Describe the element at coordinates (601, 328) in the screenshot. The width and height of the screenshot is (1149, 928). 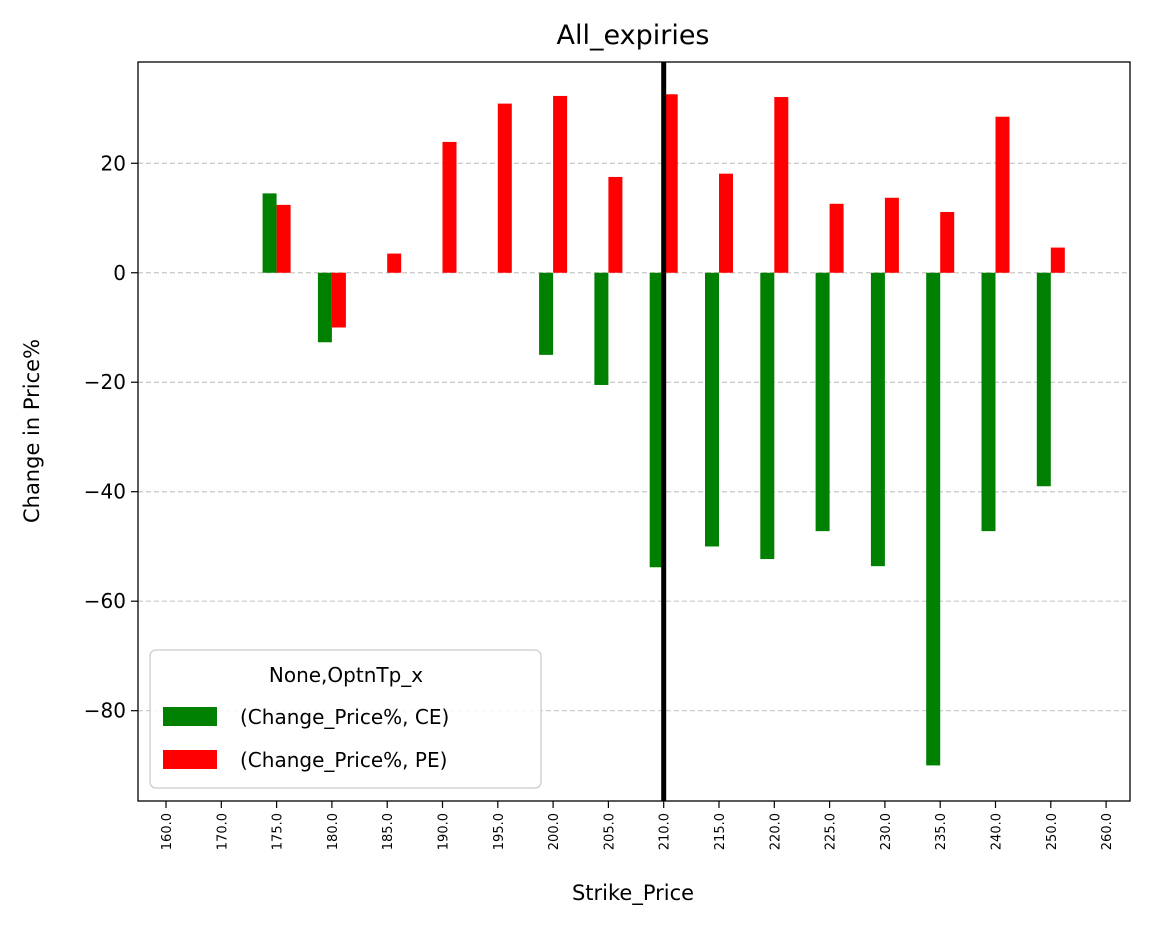
I see `bar-ce-205.0` at that location.